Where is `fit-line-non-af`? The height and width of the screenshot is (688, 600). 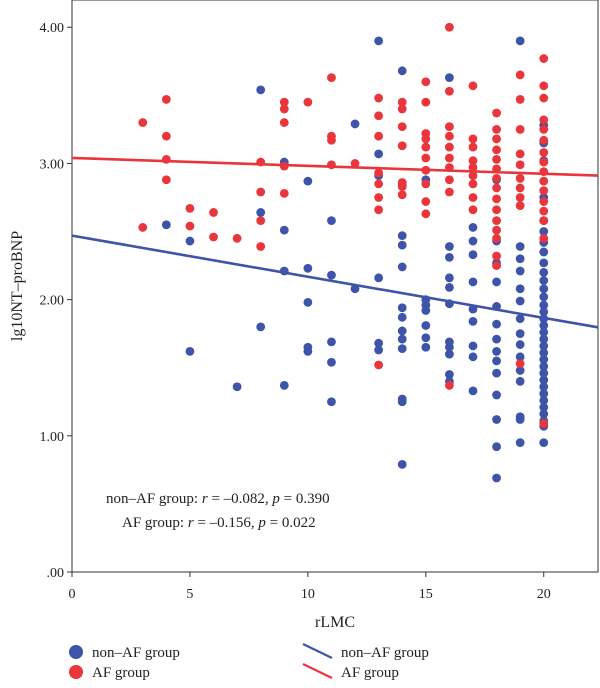 fit-line-non-af is located at coordinates (335, 281).